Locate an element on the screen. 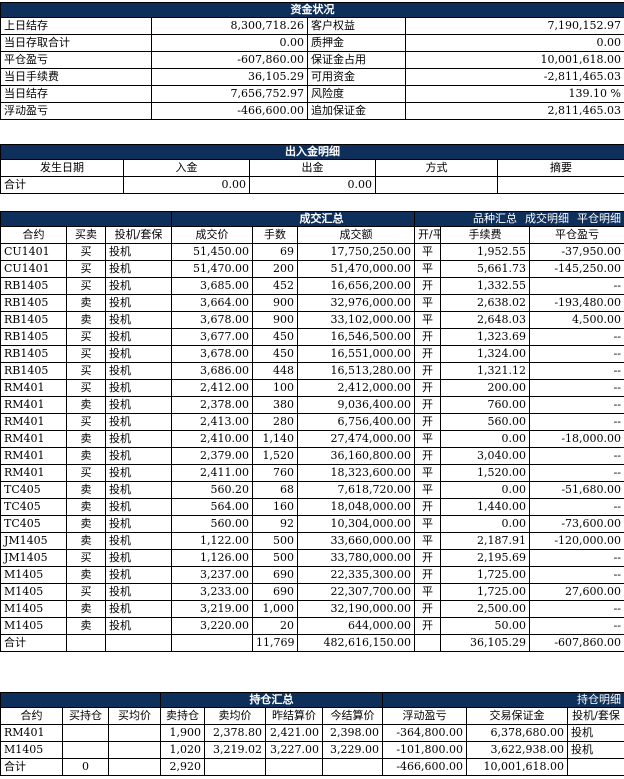 Image resolution: width=624 pixels, height=779 pixels. trade-lots: 690 is located at coordinates (275, 592).